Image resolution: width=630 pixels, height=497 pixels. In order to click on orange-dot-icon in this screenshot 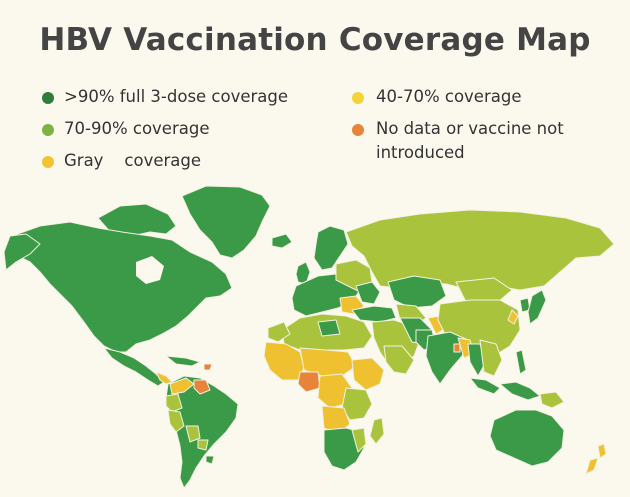, I will do `click(358, 130)`.